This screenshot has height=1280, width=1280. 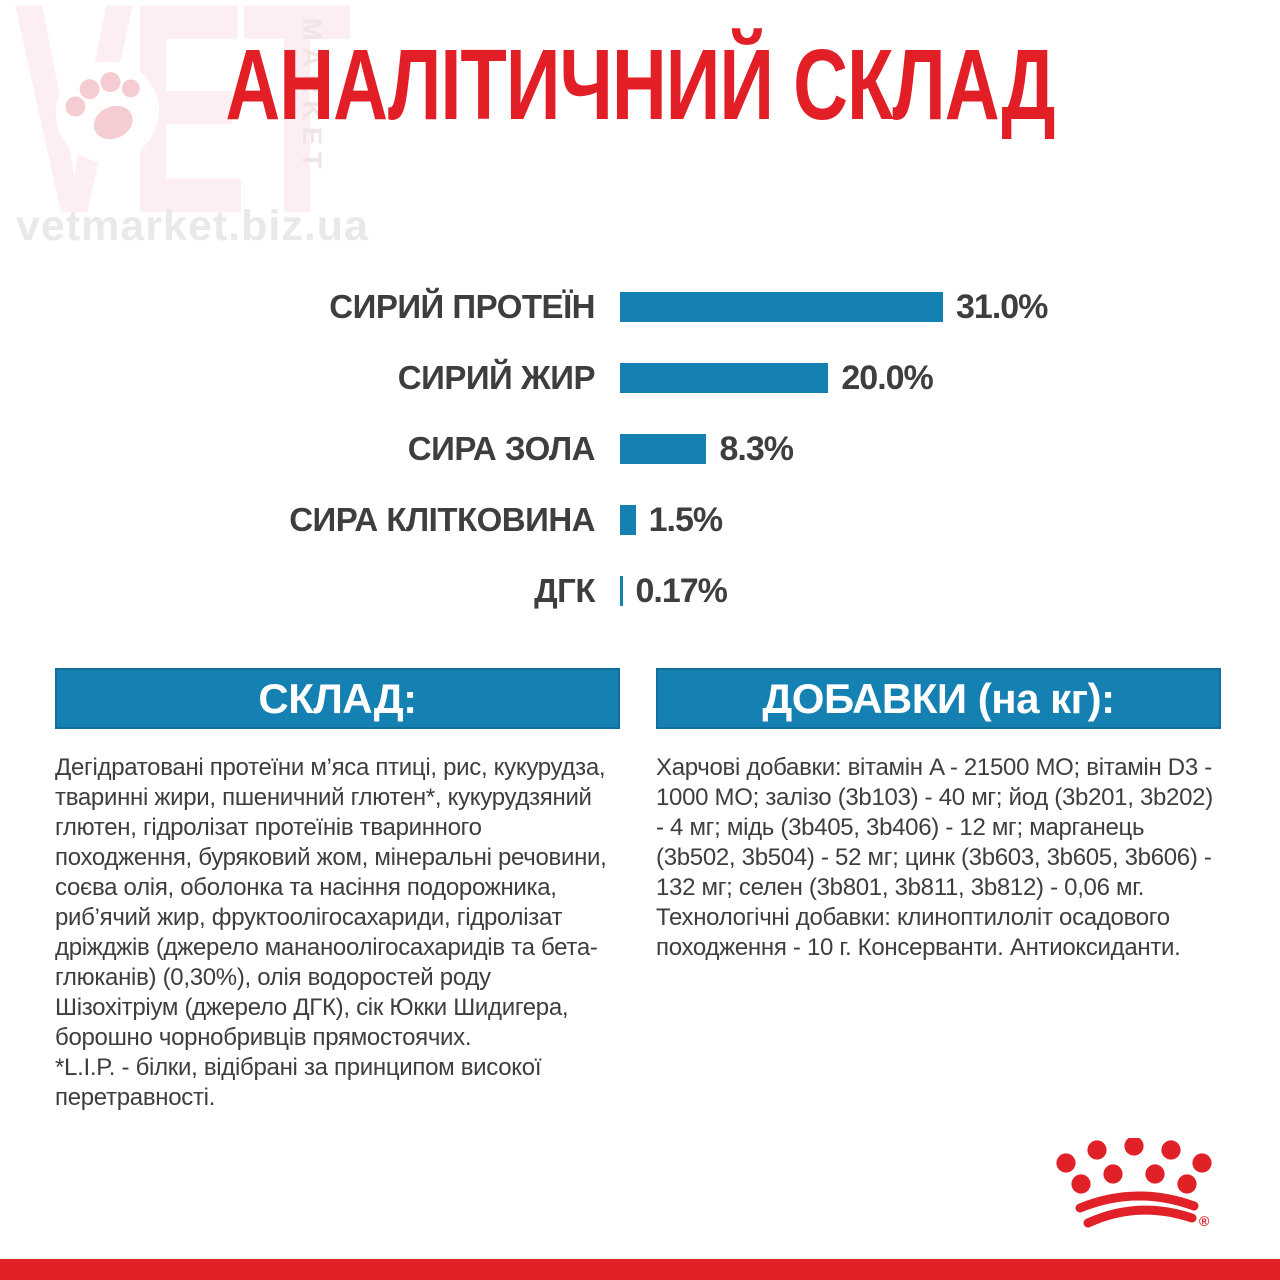 What do you see at coordinates (1002, 306) in the screenshot?
I see `chart-value-label: 31.0%` at bounding box center [1002, 306].